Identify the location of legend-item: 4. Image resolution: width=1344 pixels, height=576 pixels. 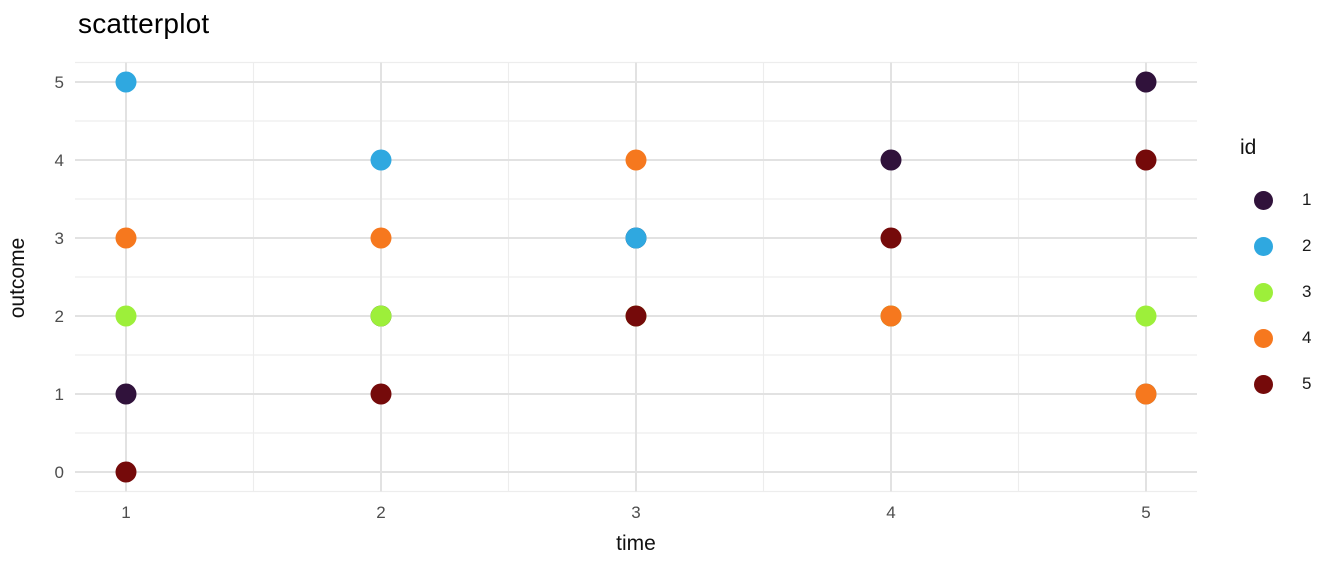
(1292, 338).